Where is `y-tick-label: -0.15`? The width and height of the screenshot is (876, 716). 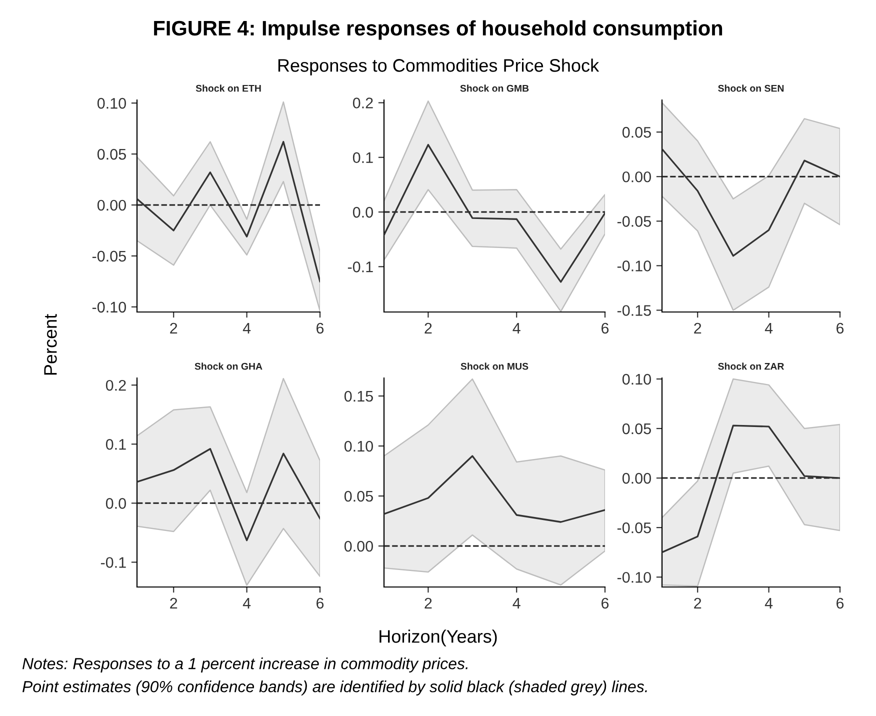 y-tick-label: -0.15 is located at coordinates (634, 310).